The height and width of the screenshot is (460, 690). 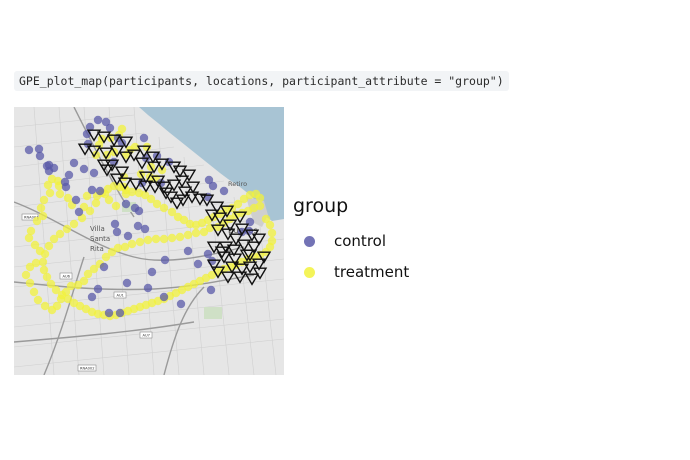 I want to click on svg-text: AU1, so click(x=120, y=296).